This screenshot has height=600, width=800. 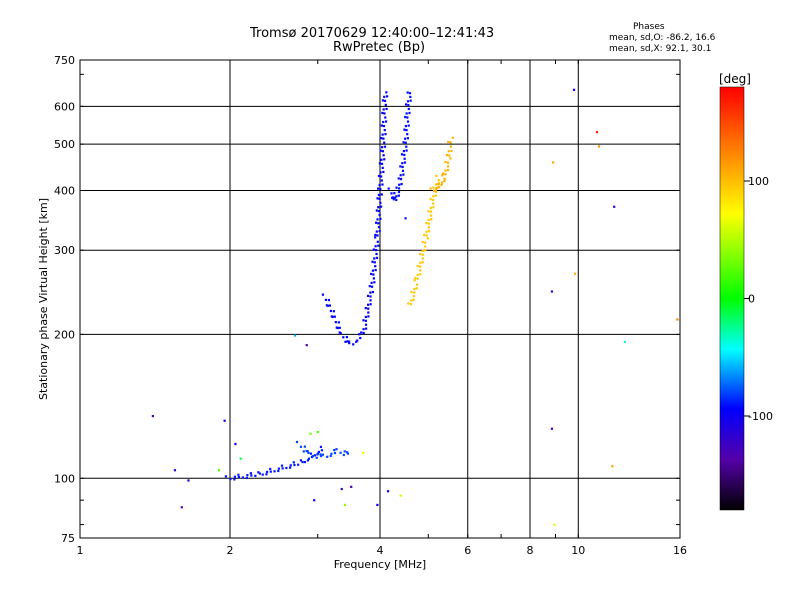 What do you see at coordinates (732, 298) in the screenshot?
I see `colorbar` at bounding box center [732, 298].